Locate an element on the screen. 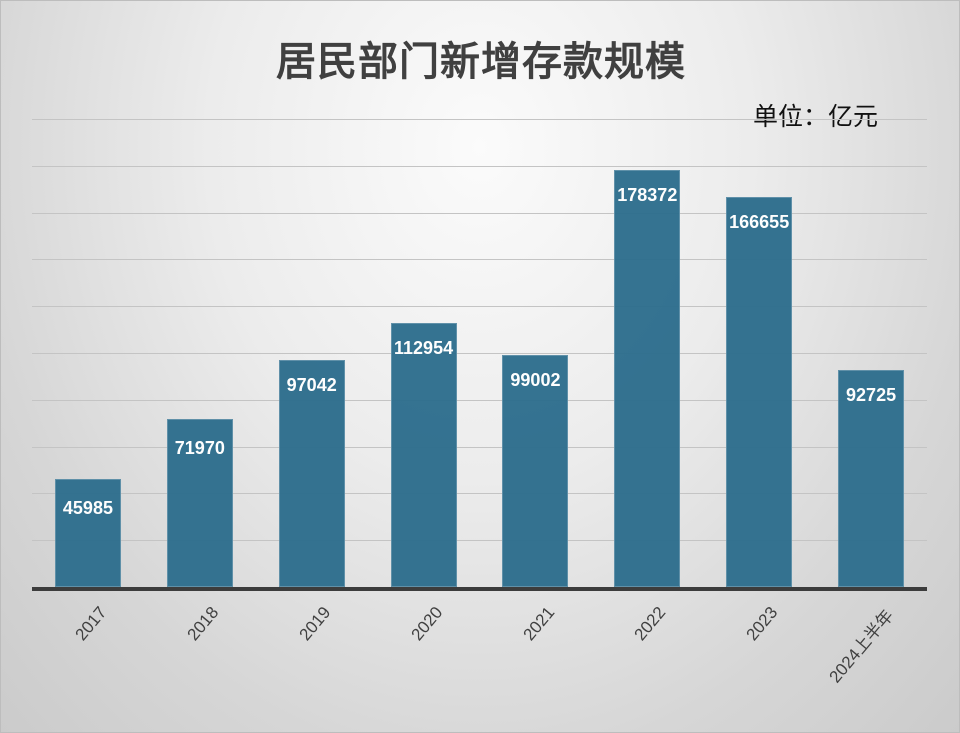 This screenshot has height=733, width=960. bar-2021: 99002 is located at coordinates (535, 471).